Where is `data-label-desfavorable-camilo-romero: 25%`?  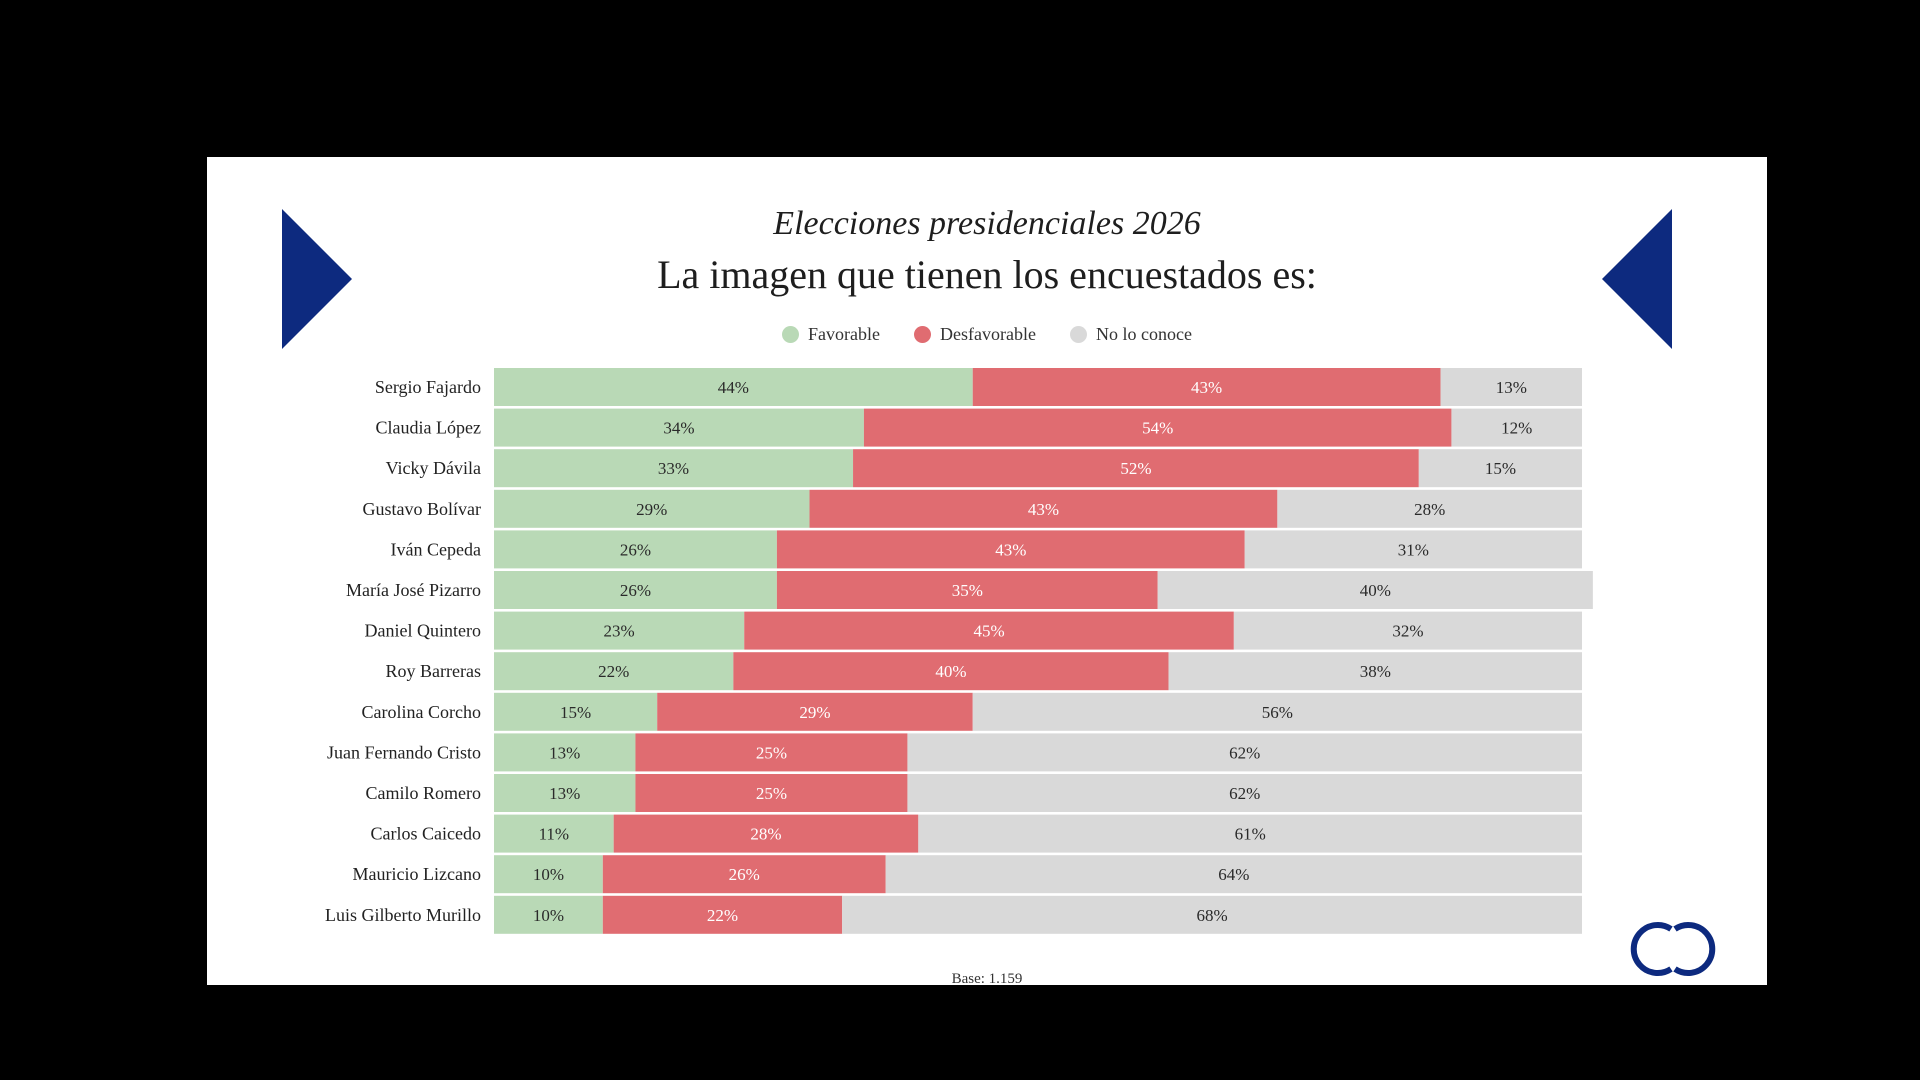 data-label-desfavorable-camilo-romero: 25% is located at coordinates (771, 793).